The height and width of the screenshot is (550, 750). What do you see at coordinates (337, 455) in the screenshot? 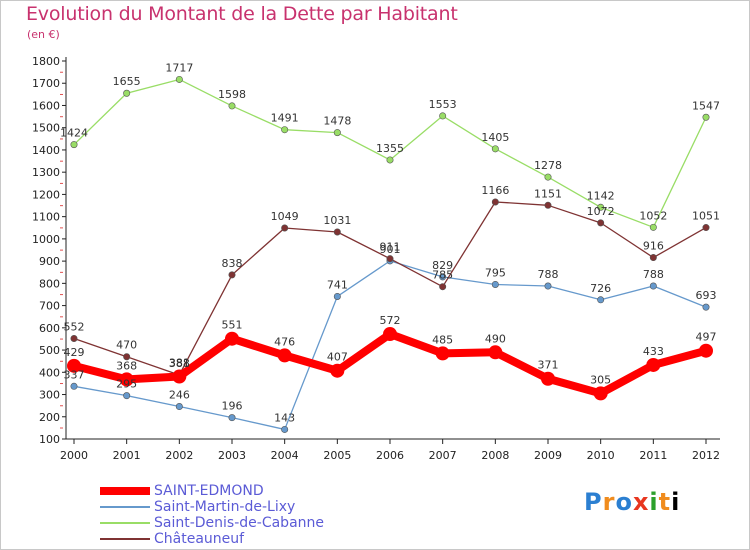
I see `x-tick-label: 2005` at bounding box center [337, 455].